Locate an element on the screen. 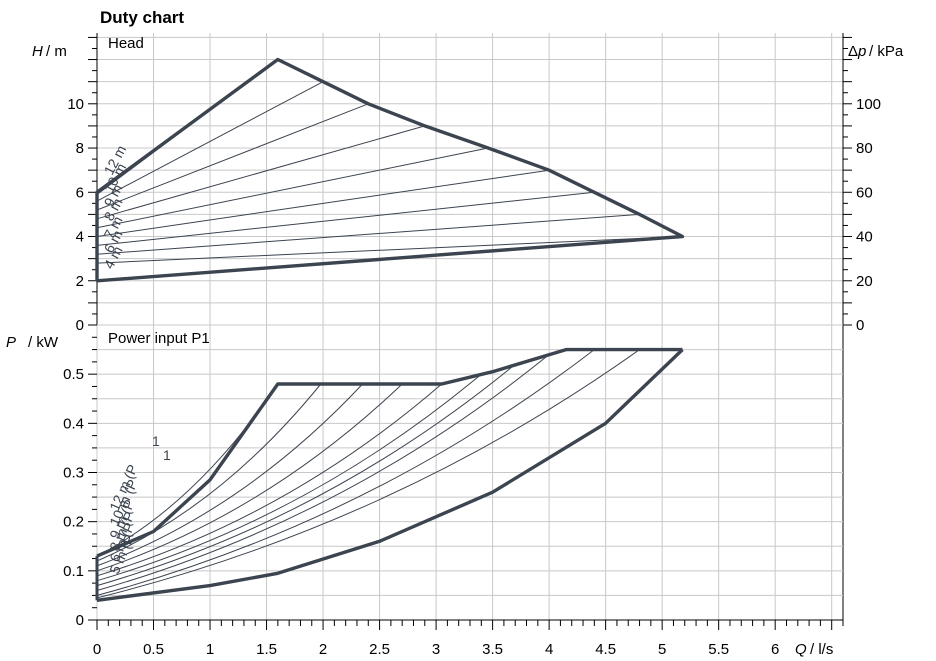 The height and width of the screenshot is (661, 936). power-panel-label: Power input P1 is located at coordinates (159, 338).